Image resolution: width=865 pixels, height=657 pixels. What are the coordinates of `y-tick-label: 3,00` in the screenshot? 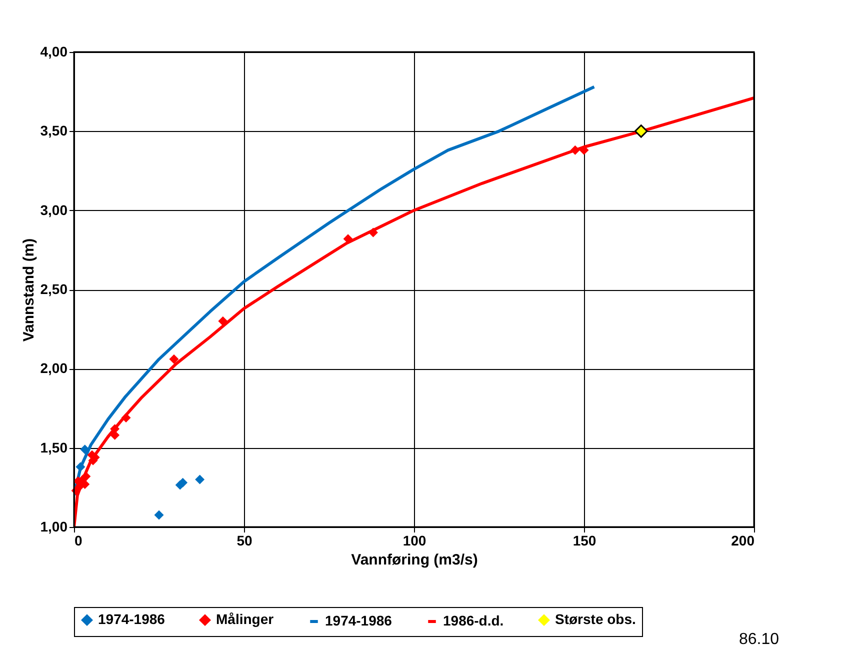 It's located at (54, 210).